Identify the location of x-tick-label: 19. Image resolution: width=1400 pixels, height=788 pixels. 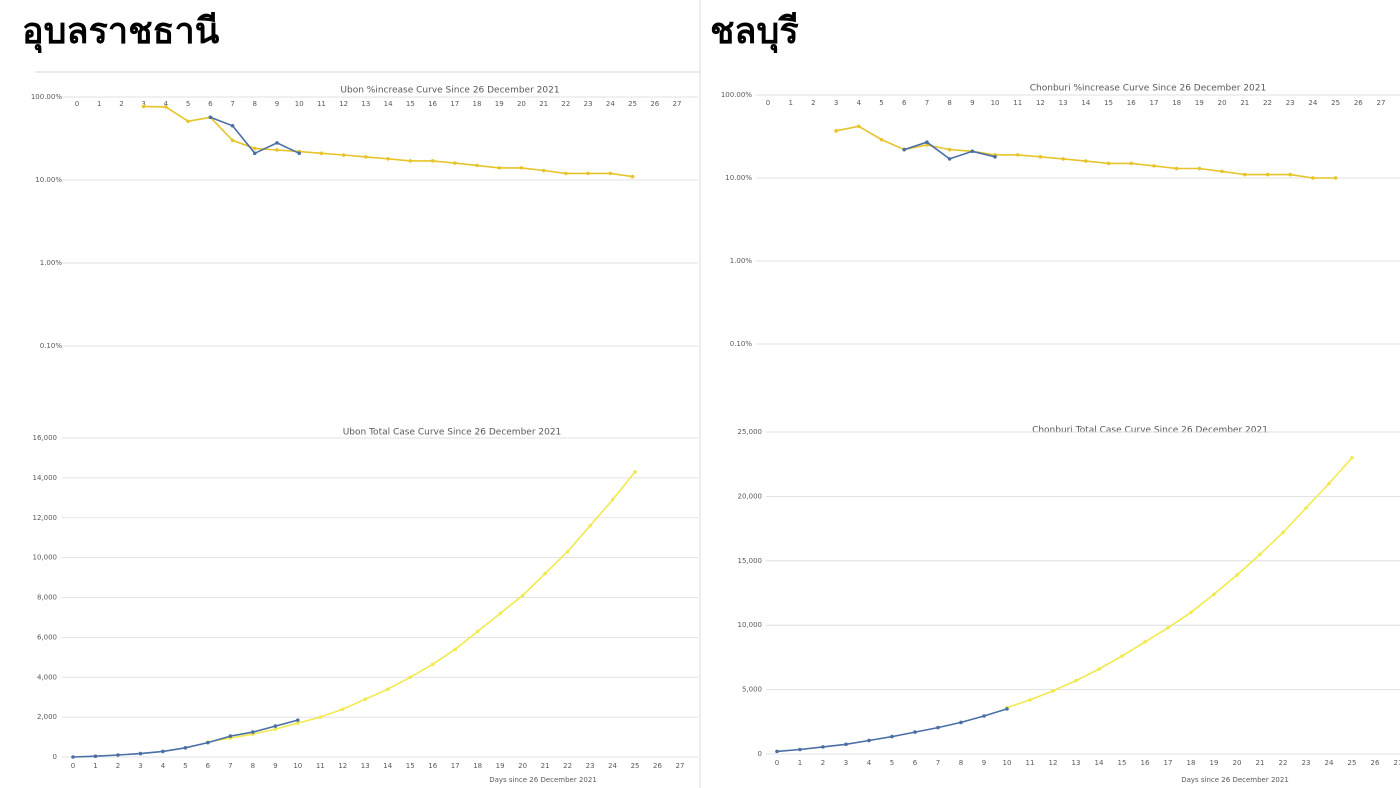
(1199, 103).